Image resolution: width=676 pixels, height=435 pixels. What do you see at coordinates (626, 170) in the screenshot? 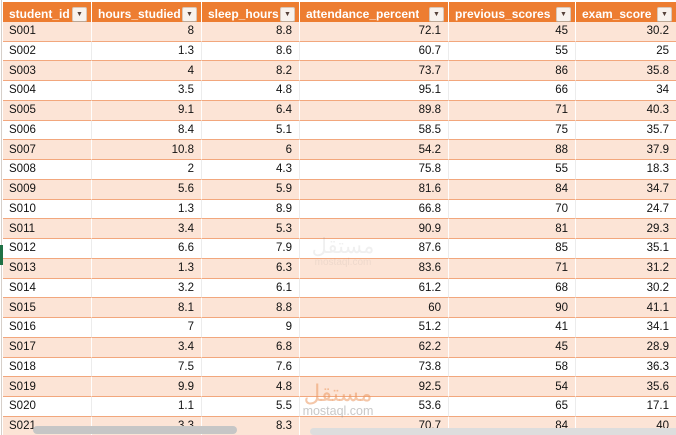
I see `cell-exam_score: 18.3` at bounding box center [626, 170].